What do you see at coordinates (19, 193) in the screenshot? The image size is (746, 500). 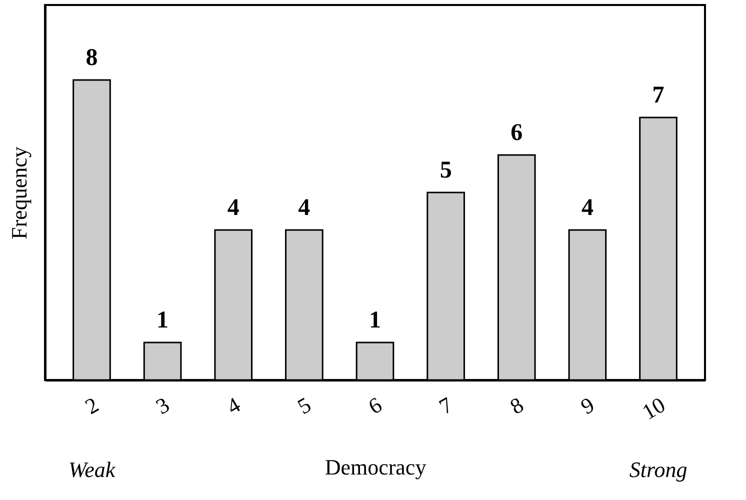 I see `y-axis-title: Frequency` at bounding box center [19, 193].